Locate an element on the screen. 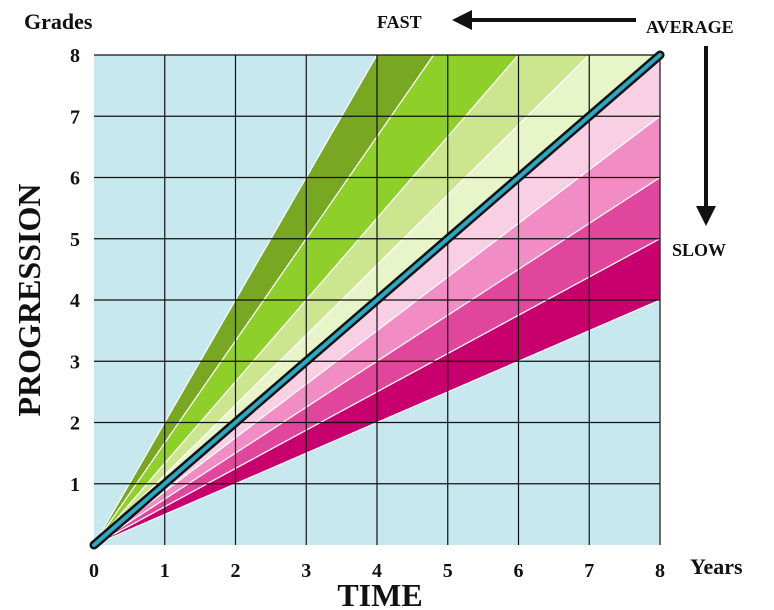  slow-label: SLOW is located at coordinates (699, 250).